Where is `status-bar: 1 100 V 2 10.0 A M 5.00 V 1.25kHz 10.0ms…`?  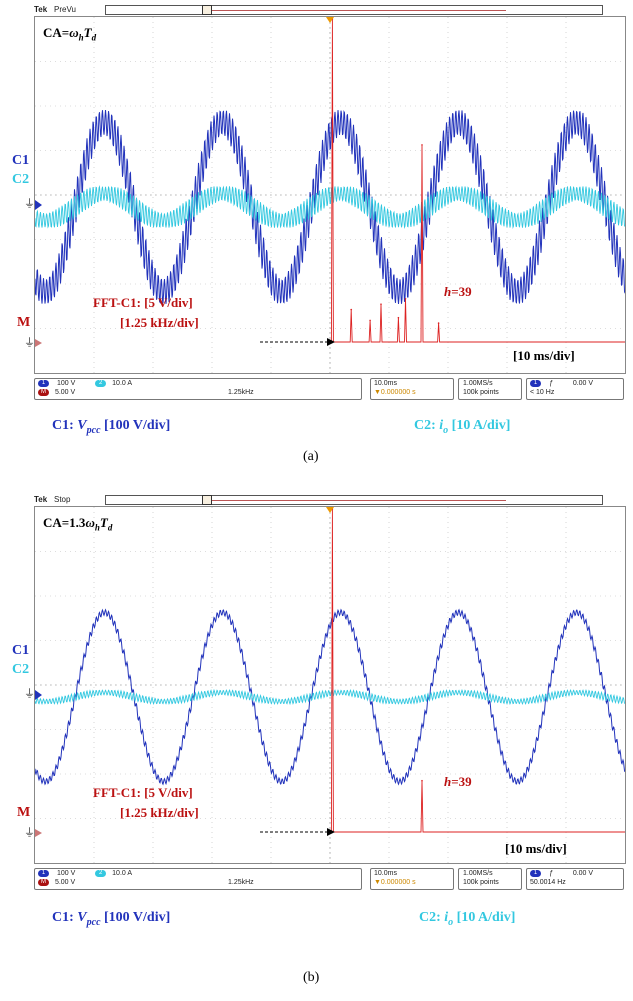
status-bar: 1 100 V 2 10.0 A M 5.00 V 1.25kHz 10.0ms… is located at coordinates (329, 389).